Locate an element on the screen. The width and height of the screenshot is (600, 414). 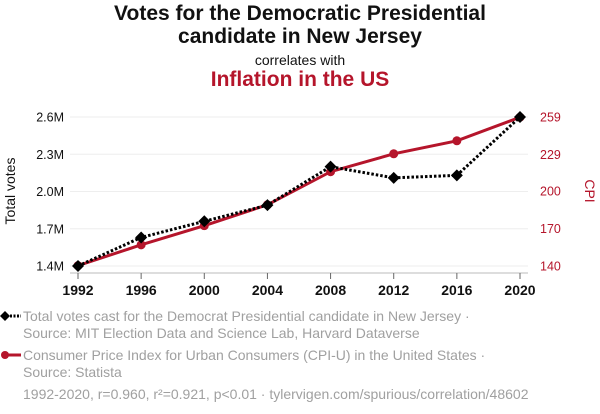
chart-title-line2: candidate in New Jersey is located at coordinates (300, 36).